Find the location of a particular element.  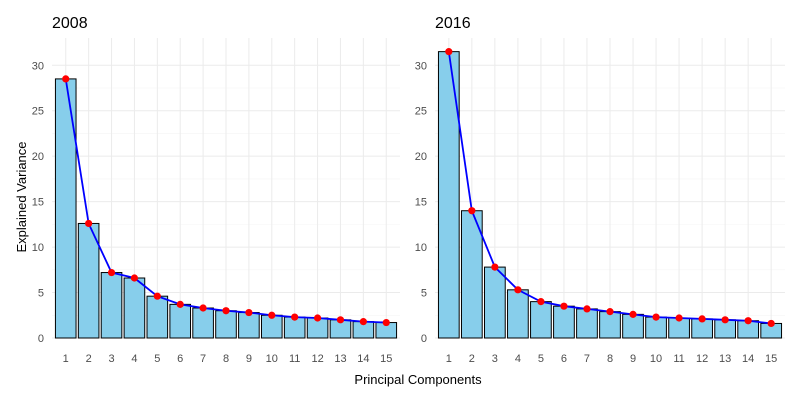

y-axis-title: Explained Variance is located at coordinates (21, 196).